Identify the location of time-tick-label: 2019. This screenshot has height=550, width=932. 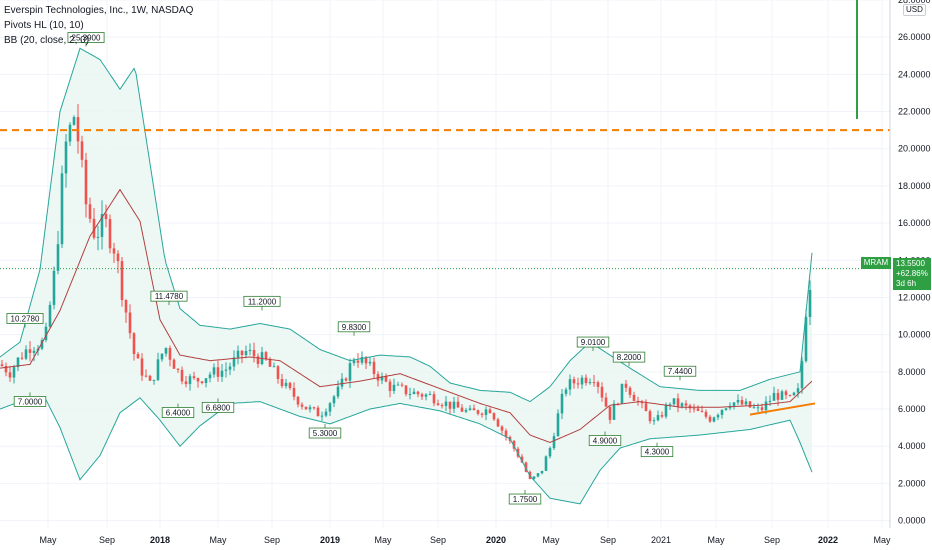
(330, 540).